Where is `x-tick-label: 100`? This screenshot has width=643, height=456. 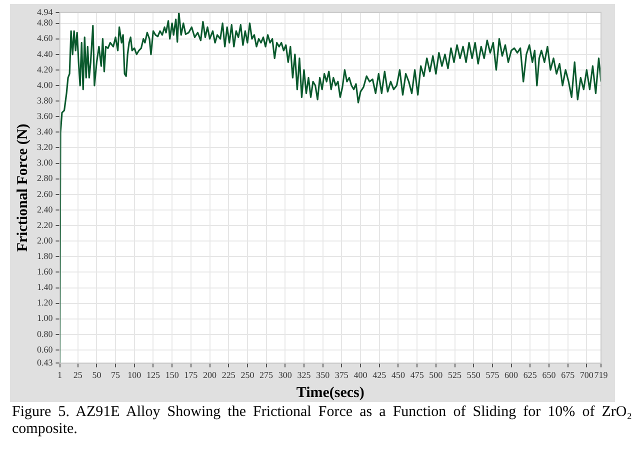
x-tick-label: 100 is located at coordinates (135, 375).